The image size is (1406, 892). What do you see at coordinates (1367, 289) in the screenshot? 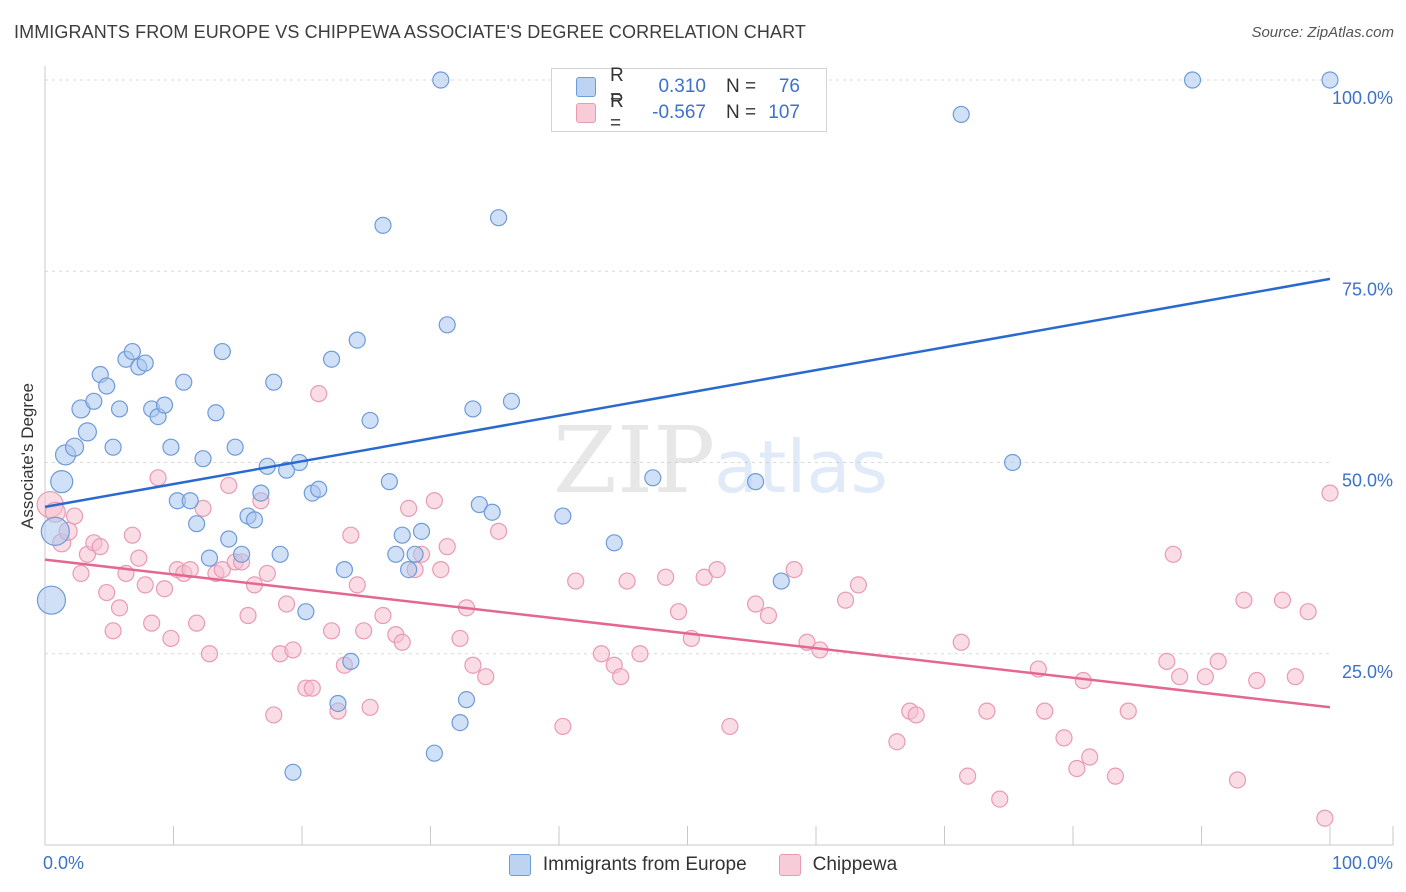
I see `y-tick-label: 75.0%` at bounding box center [1367, 289].